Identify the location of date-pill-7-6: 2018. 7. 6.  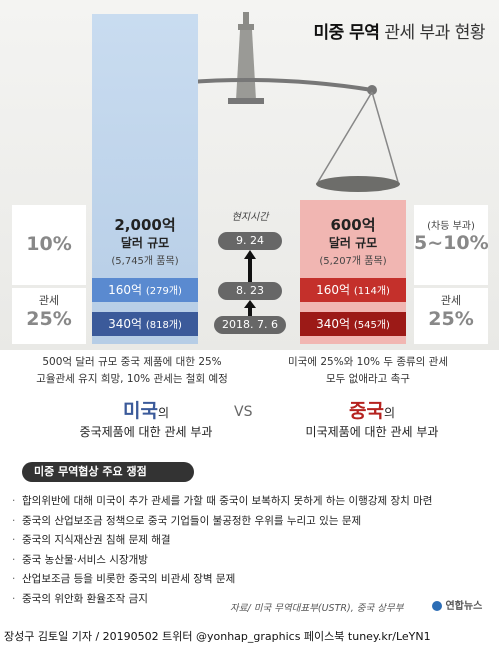
(250, 325).